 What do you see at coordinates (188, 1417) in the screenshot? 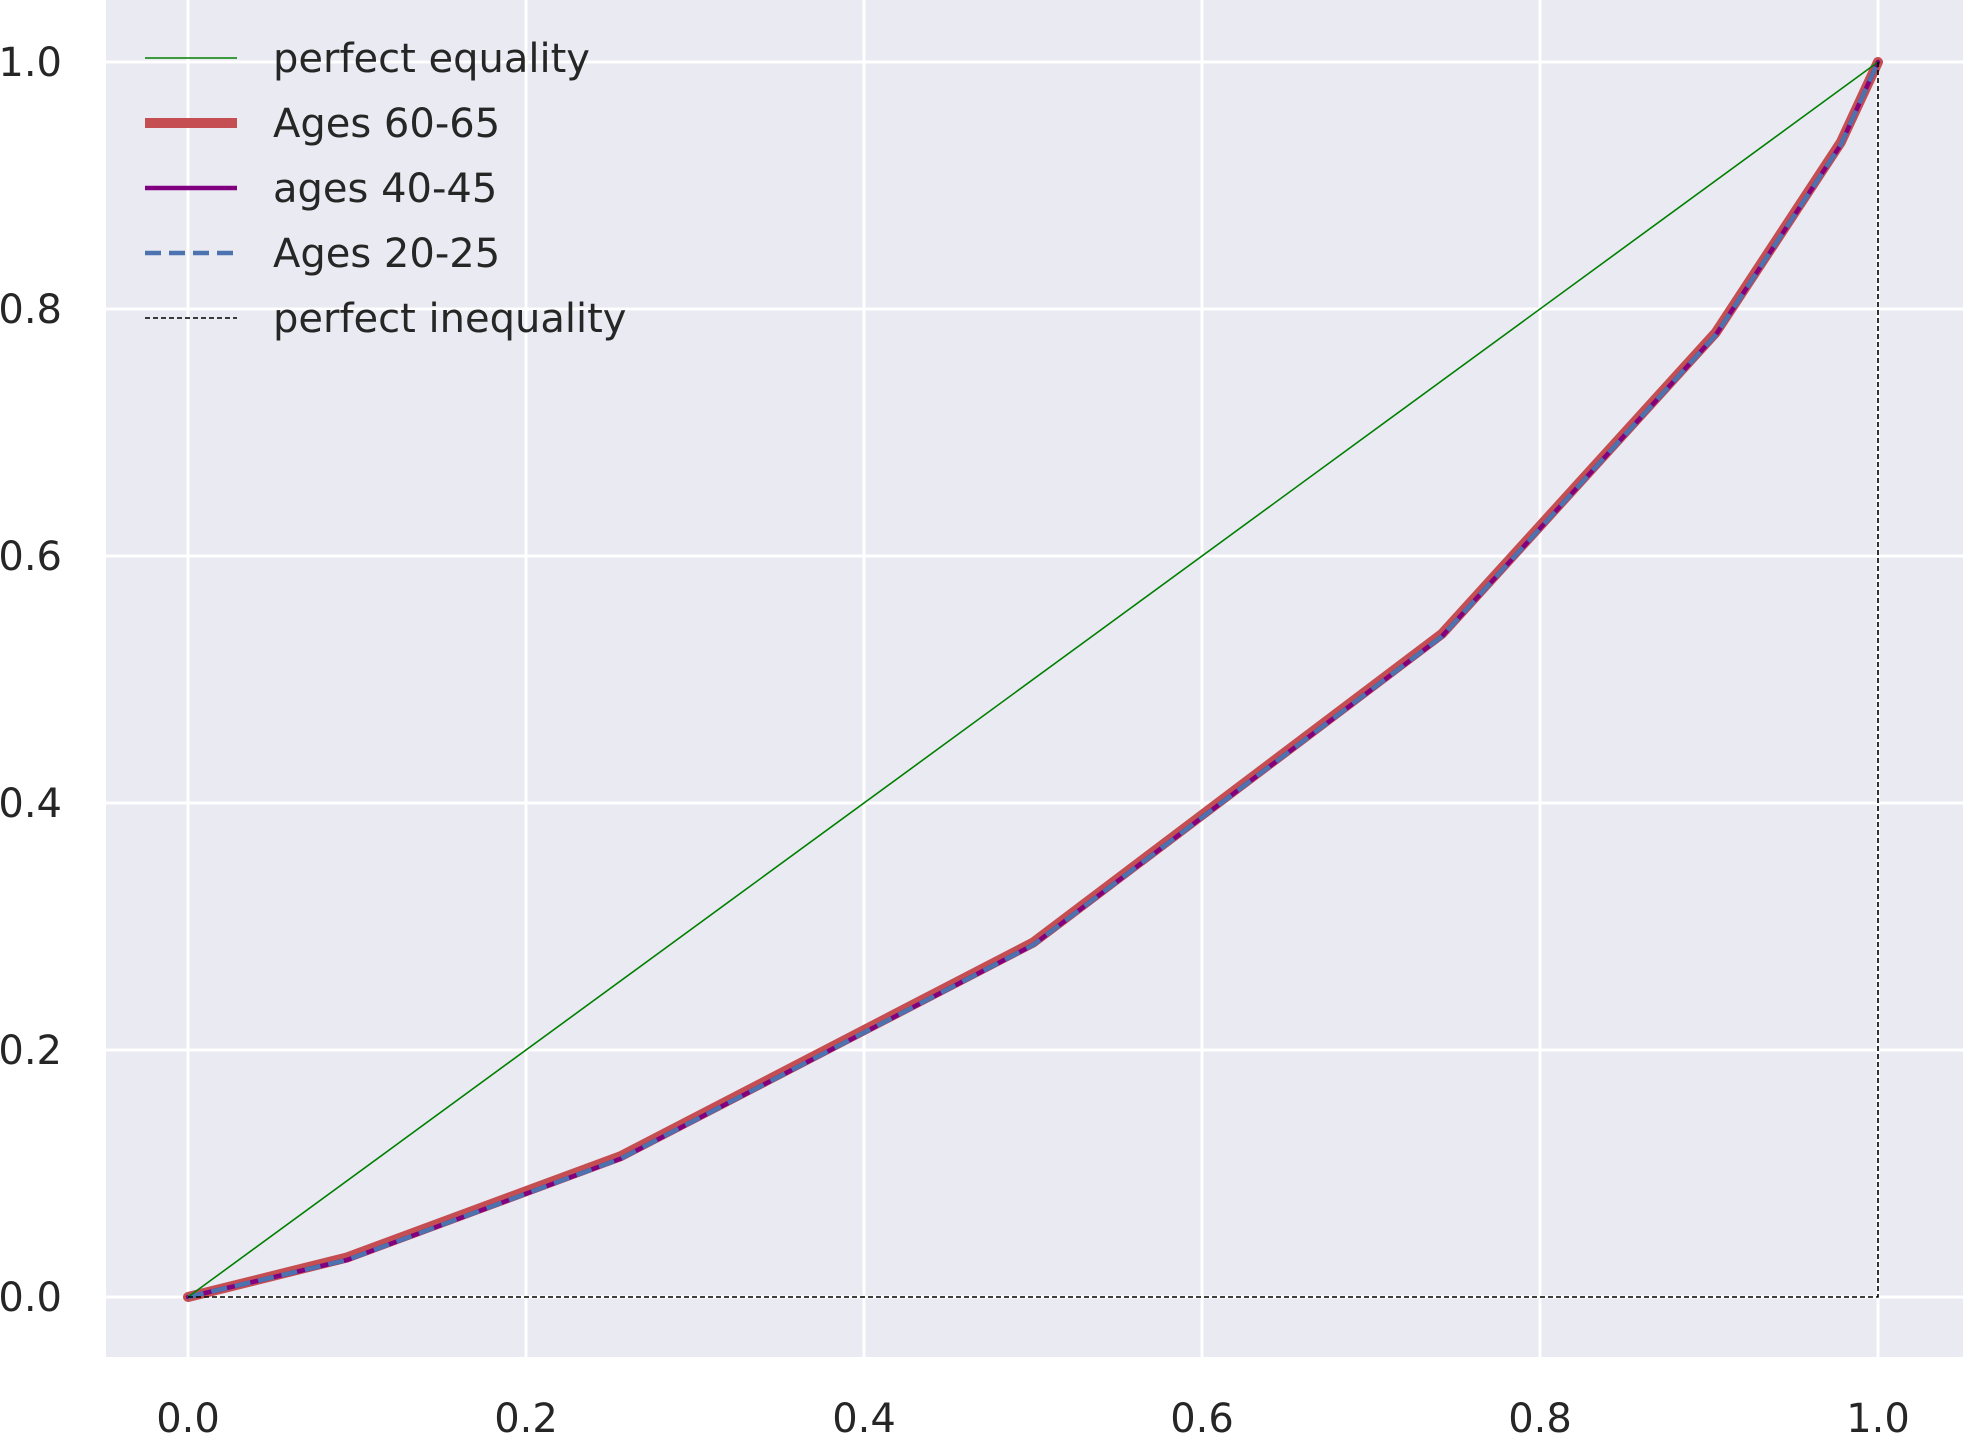
I see `x-tick-label: 0.0` at bounding box center [188, 1417].